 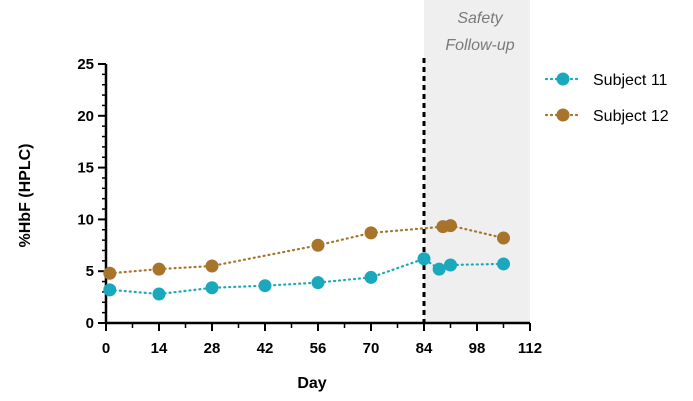 What do you see at coordinates (631, 116) in the screenshot?
I see `legend-label: Subject 12` at bounding box center [631, 116].